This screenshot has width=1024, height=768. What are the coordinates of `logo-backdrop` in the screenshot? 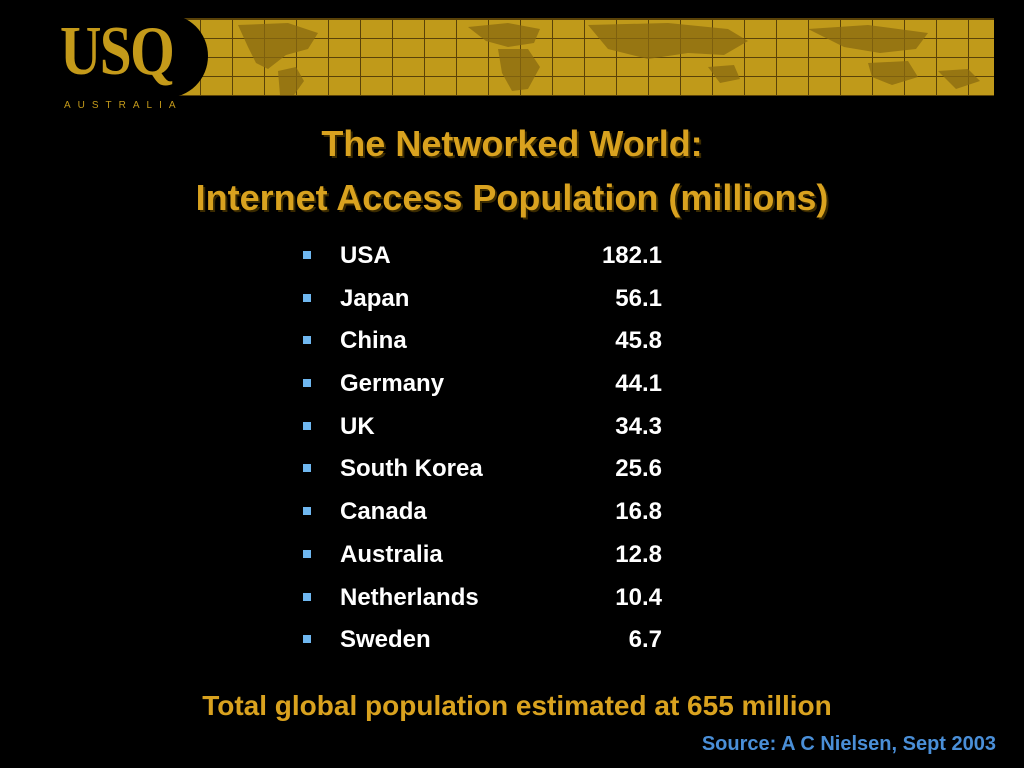 It's located at (128, 56).